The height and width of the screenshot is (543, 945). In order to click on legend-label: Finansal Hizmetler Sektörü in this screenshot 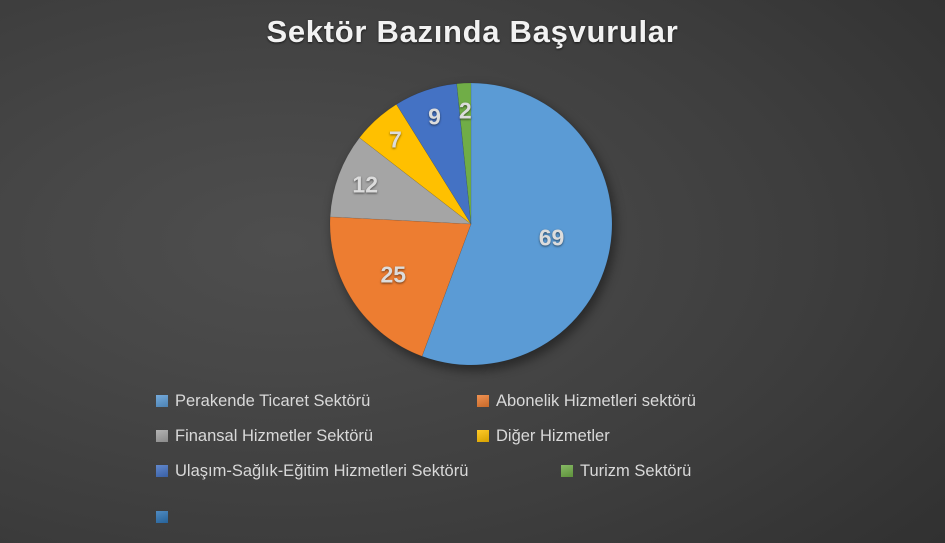, I will do `click(274, 436)`.